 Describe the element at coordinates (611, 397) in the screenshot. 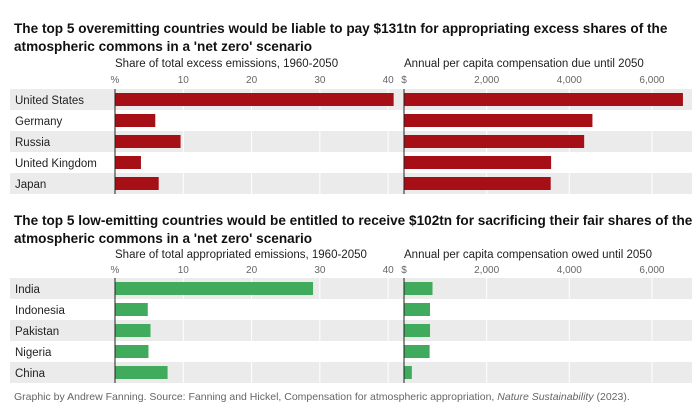

I see `caption-year: (2023).` at that location.